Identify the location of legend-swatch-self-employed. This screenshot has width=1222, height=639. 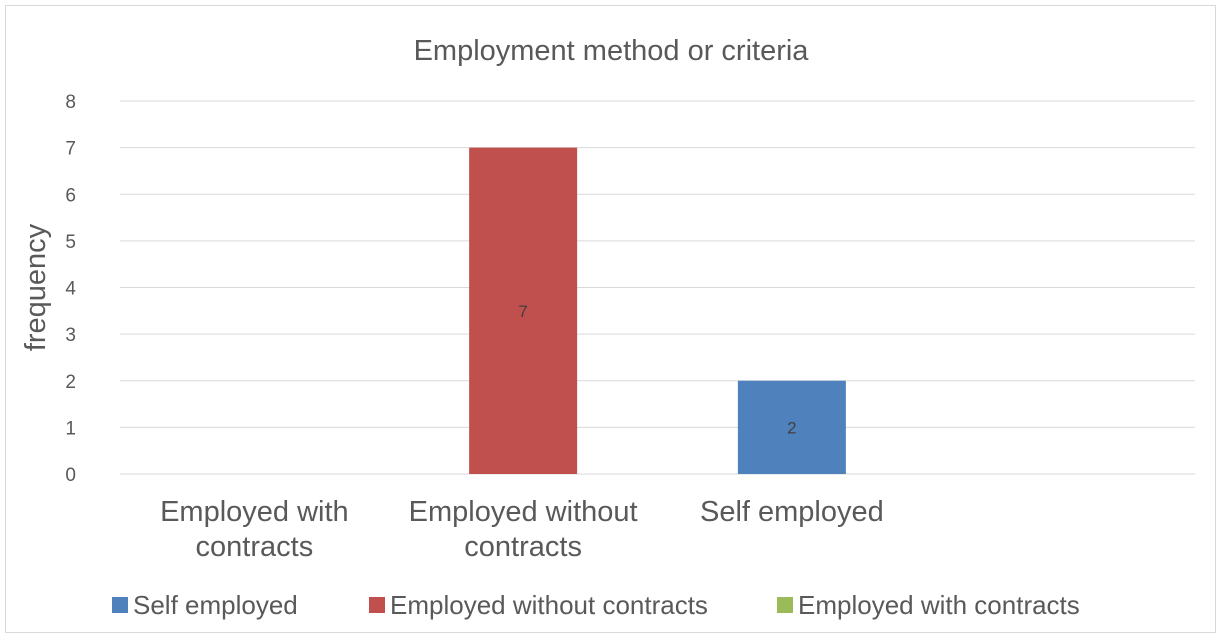
(120, 605).